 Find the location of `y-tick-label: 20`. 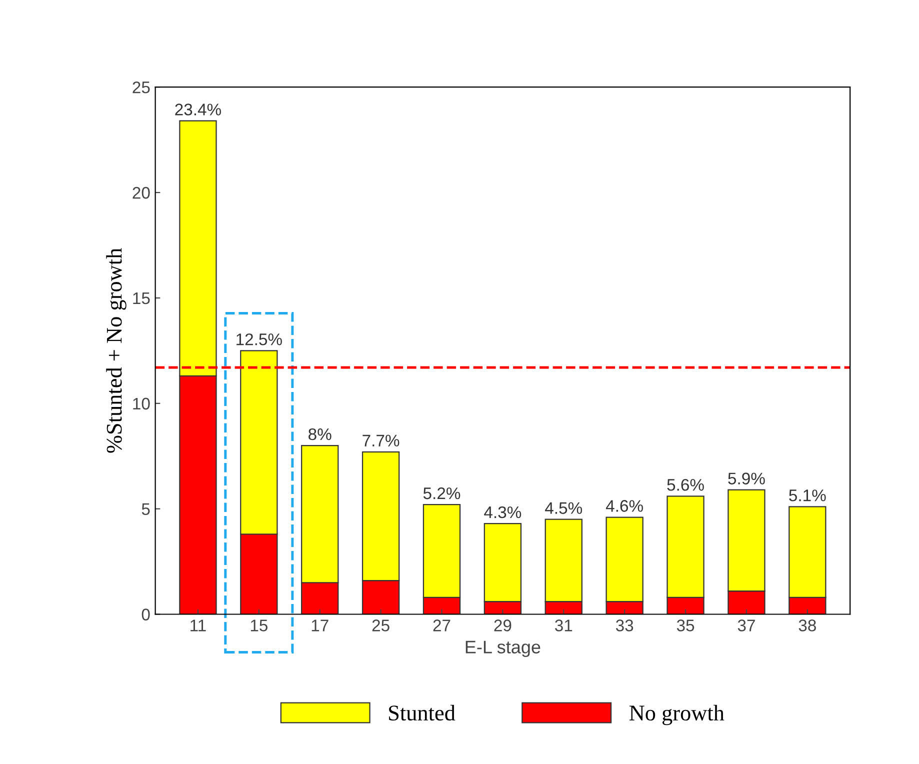

y-tick-label: 20 is located at coordinates (141, 192).